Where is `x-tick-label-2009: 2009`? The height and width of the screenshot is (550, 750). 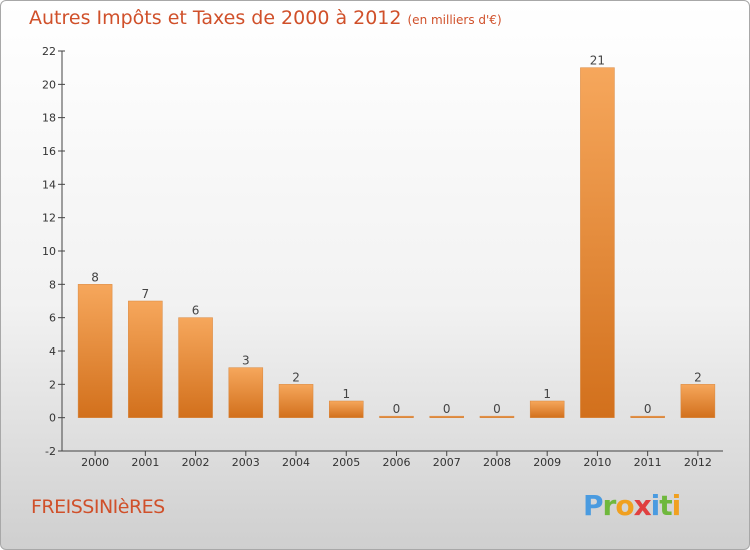 x-tick-label-2009: 2009 is located at coordinates (547, 462).